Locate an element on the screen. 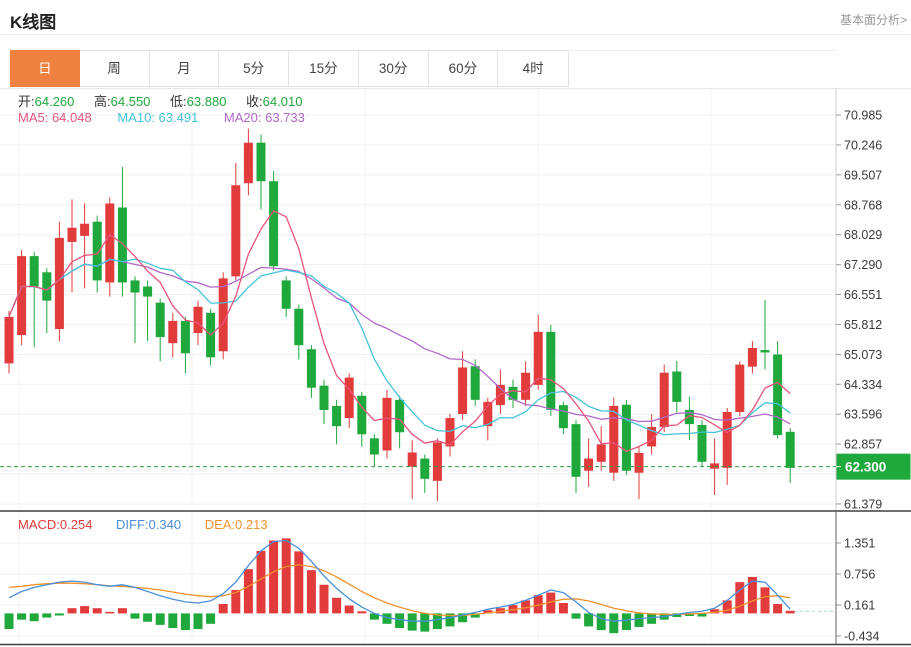 Image resolution: width=911 pixels, height=647 pixels. tab-weekly: 周 is located at coordinates (114, 68).